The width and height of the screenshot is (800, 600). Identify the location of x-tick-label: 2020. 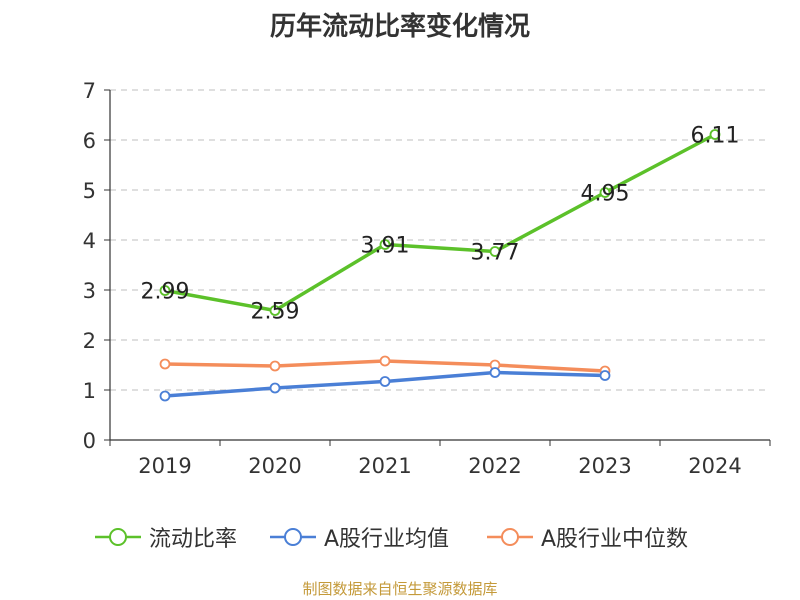
(274, 466).